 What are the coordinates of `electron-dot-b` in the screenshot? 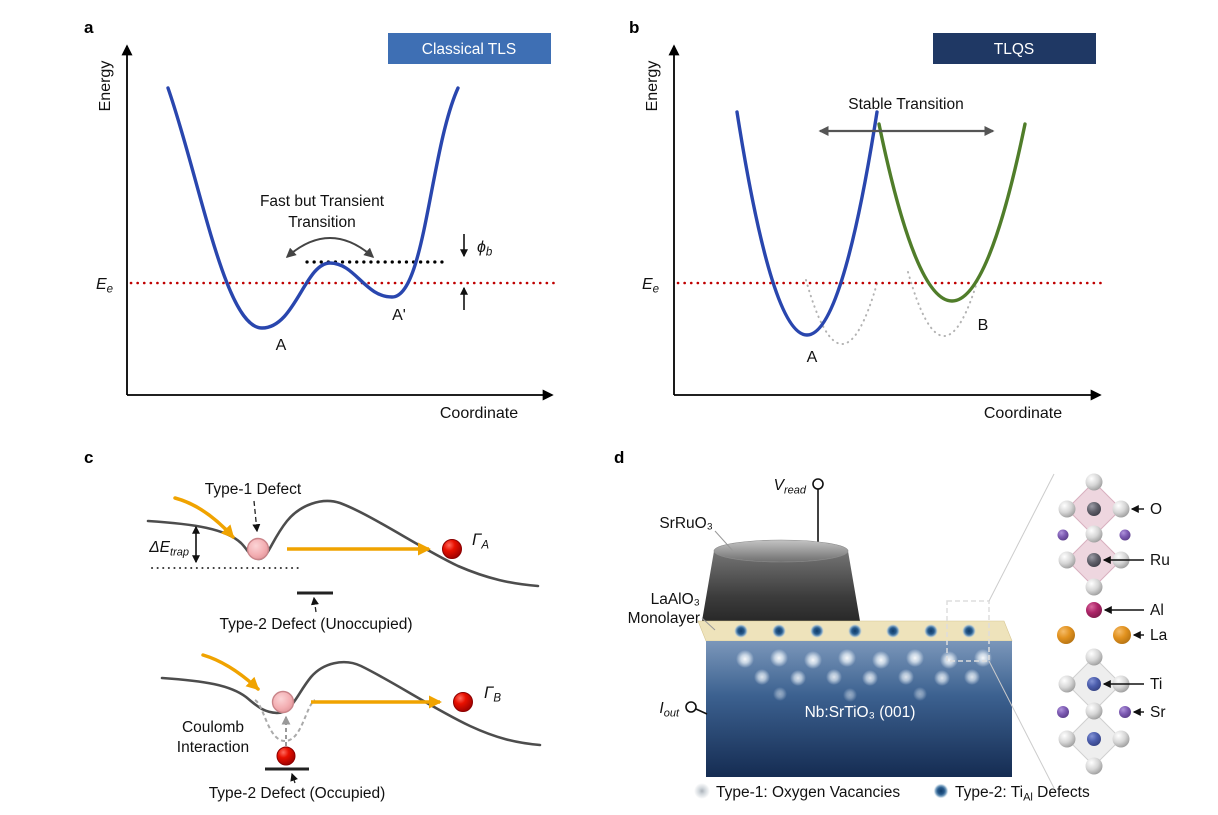 It's located at (463, 702).